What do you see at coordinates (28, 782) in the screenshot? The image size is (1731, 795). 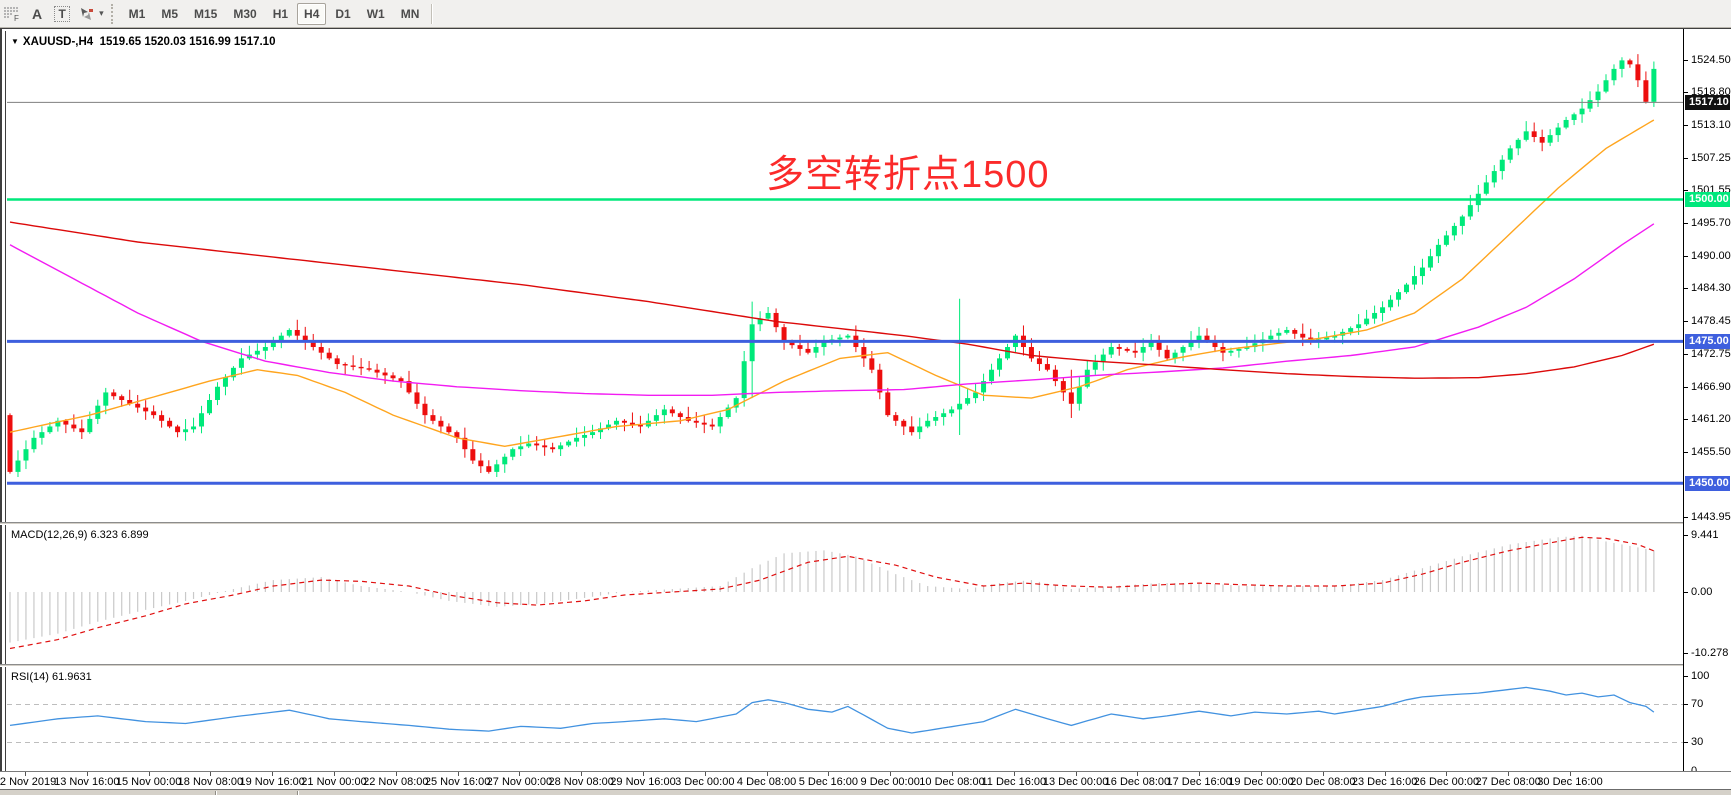 I see `time-label: 12 Nov 2019` at bounding box center [28, 782].